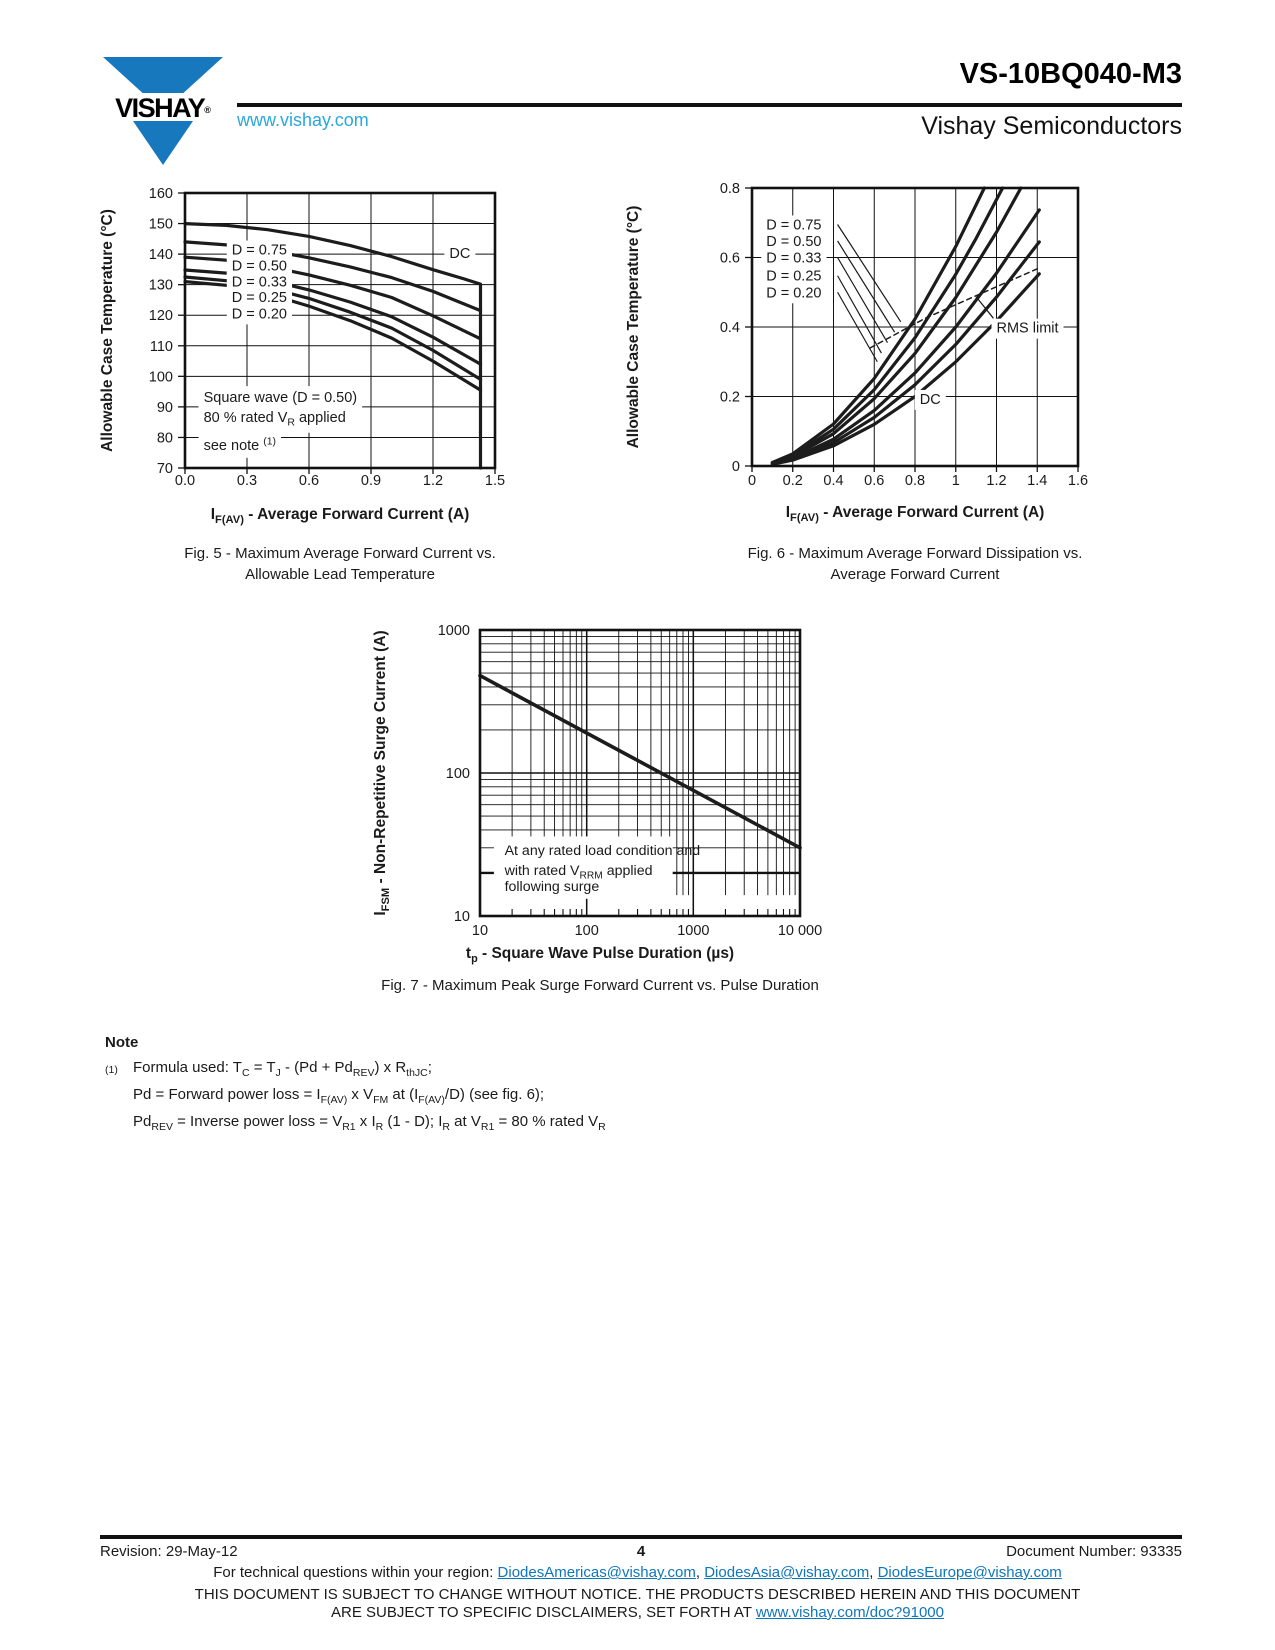 The image size is (1275, 1650). Describe the element at coordinates (495, 481) in the screenshot. I see `svg-text: 1.5` at that location.